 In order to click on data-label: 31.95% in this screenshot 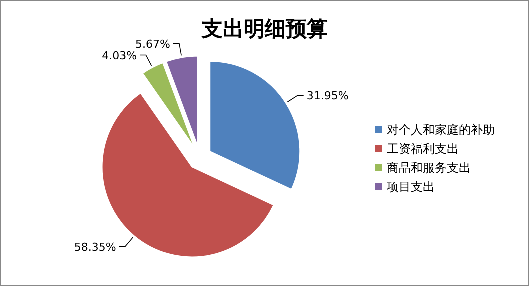, I will do `click(327, 96)`.